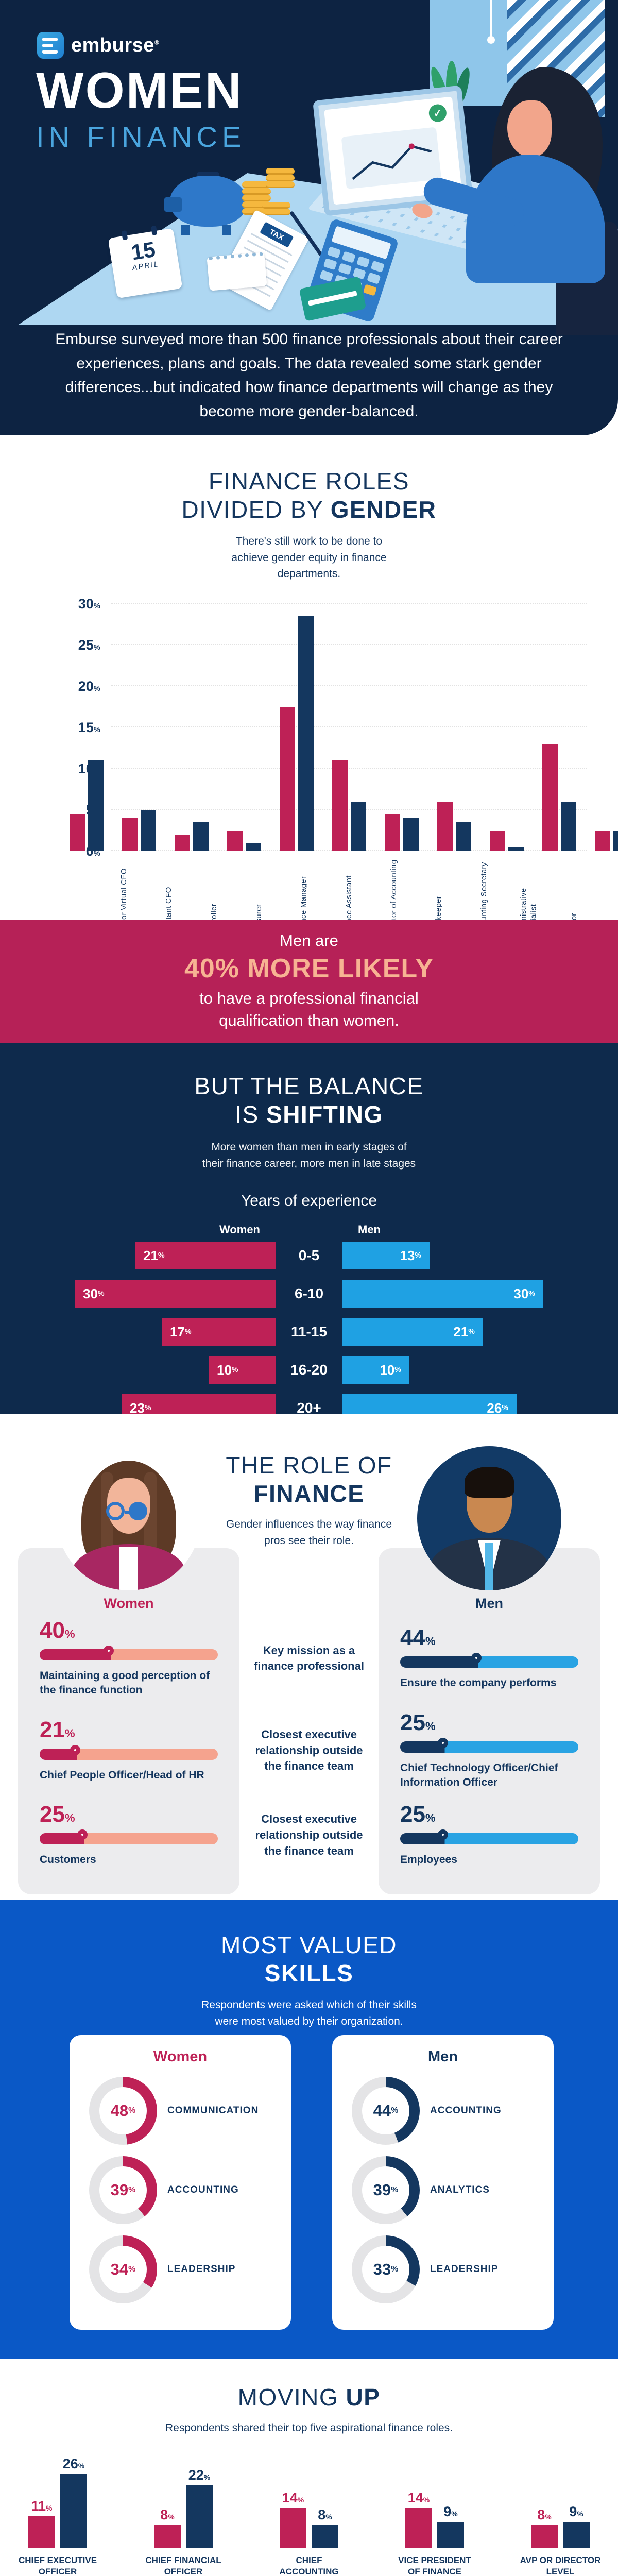 This screenshot has height=2576, width=618. I want to click on men-bar: 30%, so click(442, 1294).